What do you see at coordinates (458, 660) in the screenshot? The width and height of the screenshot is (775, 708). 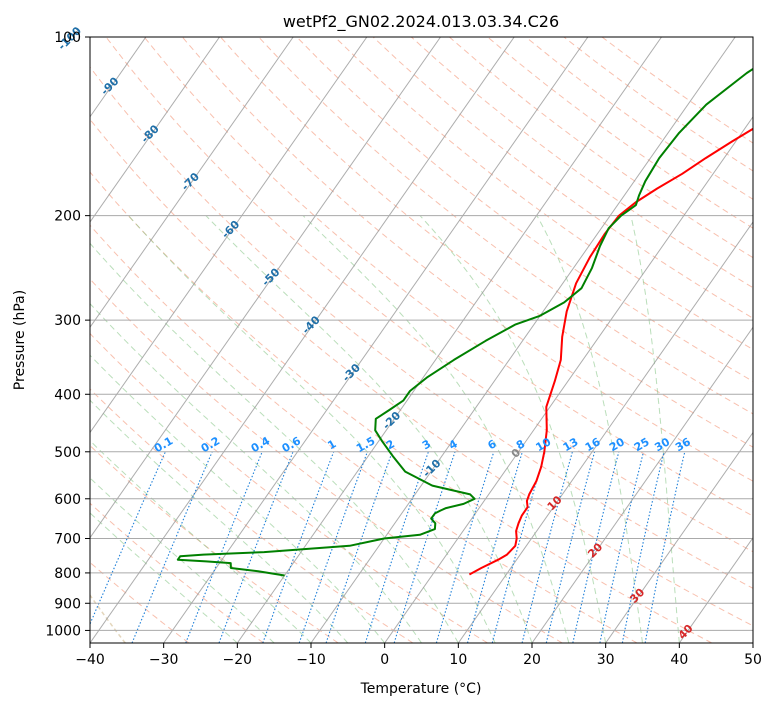 I see `x-tick-label: 10` at bounding box center [458, 660].